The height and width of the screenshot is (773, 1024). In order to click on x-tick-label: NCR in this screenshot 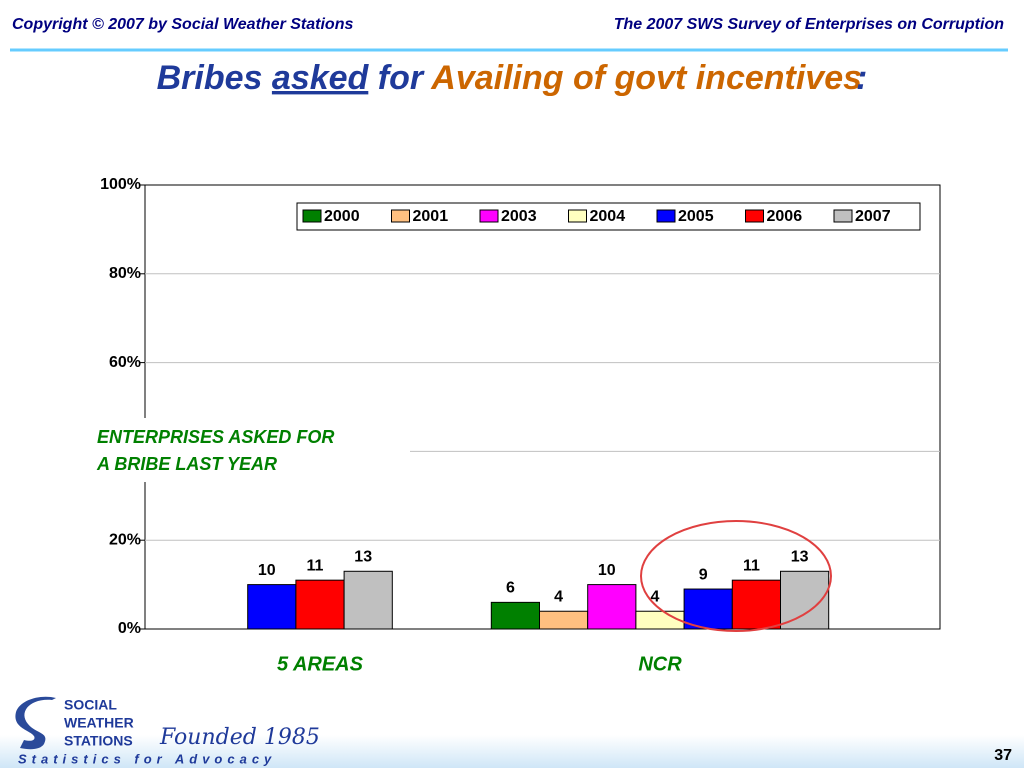, I will do `click(660, 664)`.